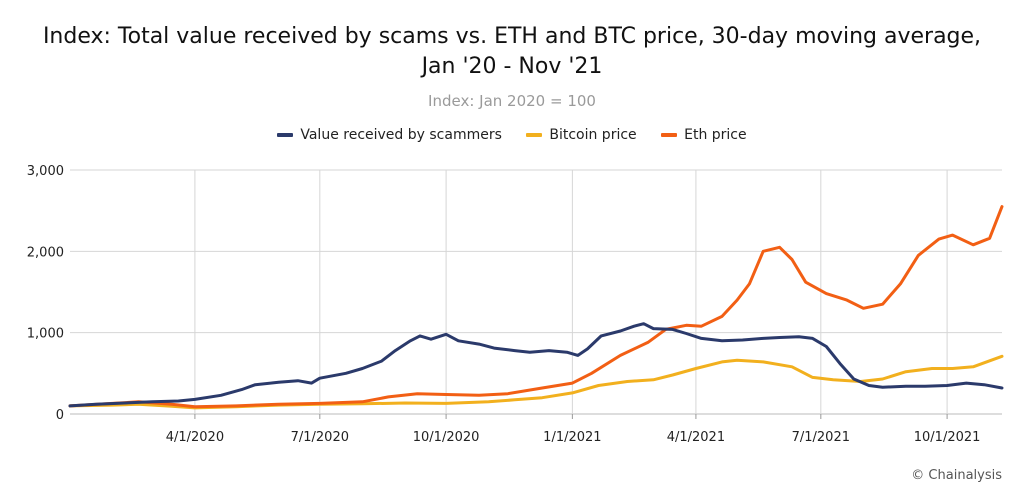 This screenshot has height=496, width=1024. Describe the element at coordinates (446, 437) in the screenshot. I see `x-tick-label: 10/1/2020` at that location.